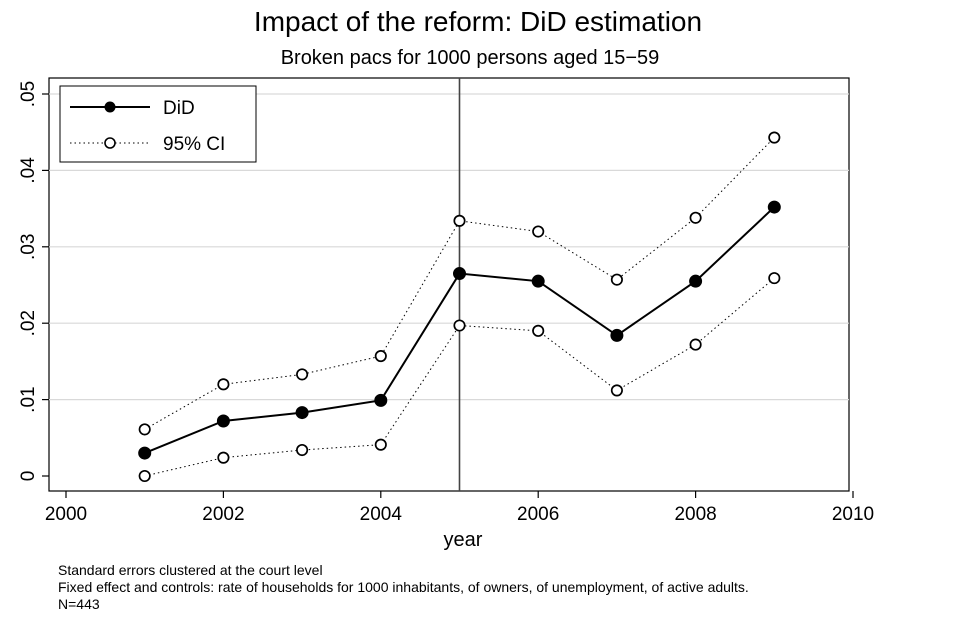 The width and height of the screenshot is (966, 617). What do you see at coordinates (28, 323) in the screenshot?
I see `y-tick-label-2: .02` at bounding box center [28, 323].